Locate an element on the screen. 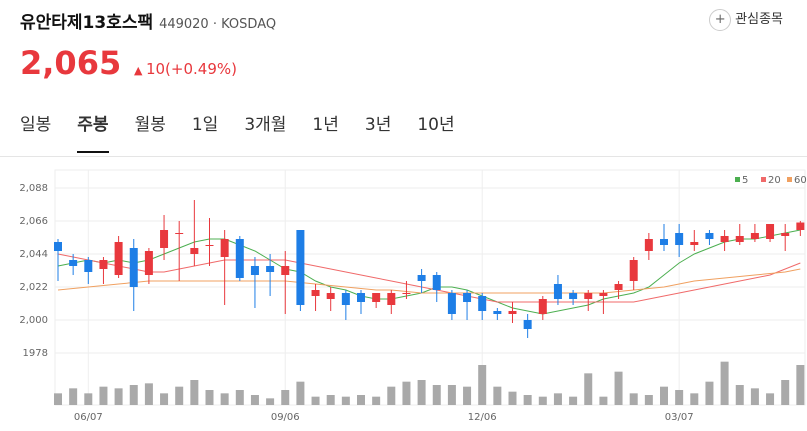 The image size is (807, 431). tab: 일봉 is located at coordinates (36, 125).